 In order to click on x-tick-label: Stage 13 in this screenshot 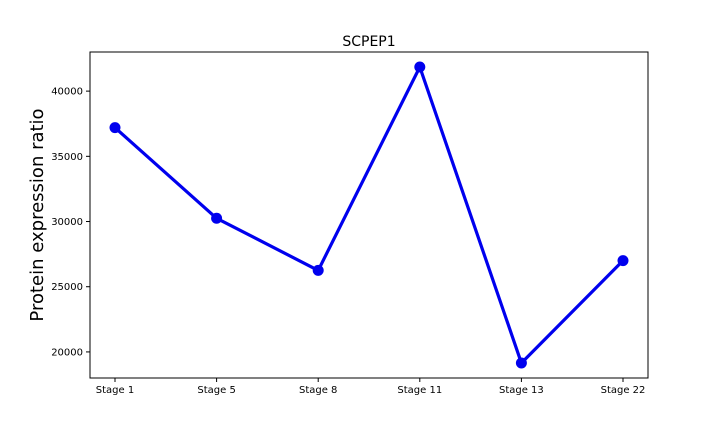, I will do `click(521, 390)`.